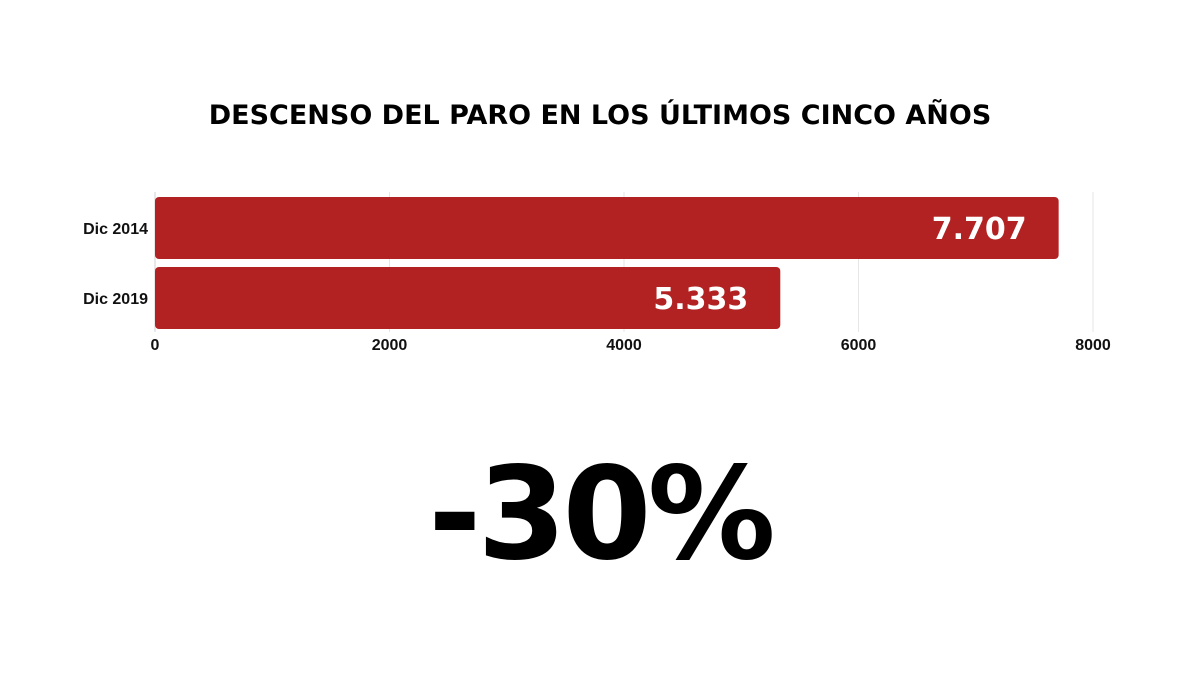 The width and height of the screenshot is (1200, 675). I want to click on bar-value-label: 5.333, so click(700, 299).